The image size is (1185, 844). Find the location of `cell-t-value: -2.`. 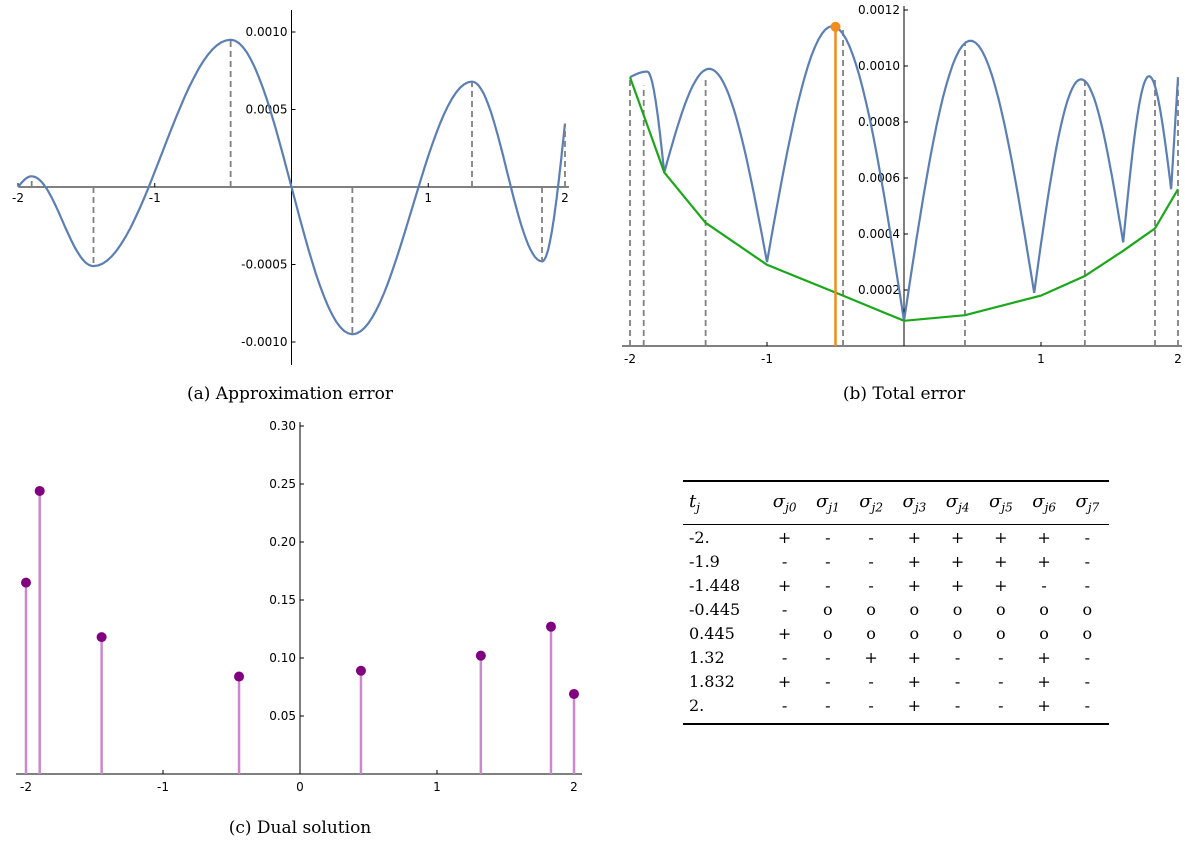

cell-t-value: -2. is located at coordinates (699, 537).